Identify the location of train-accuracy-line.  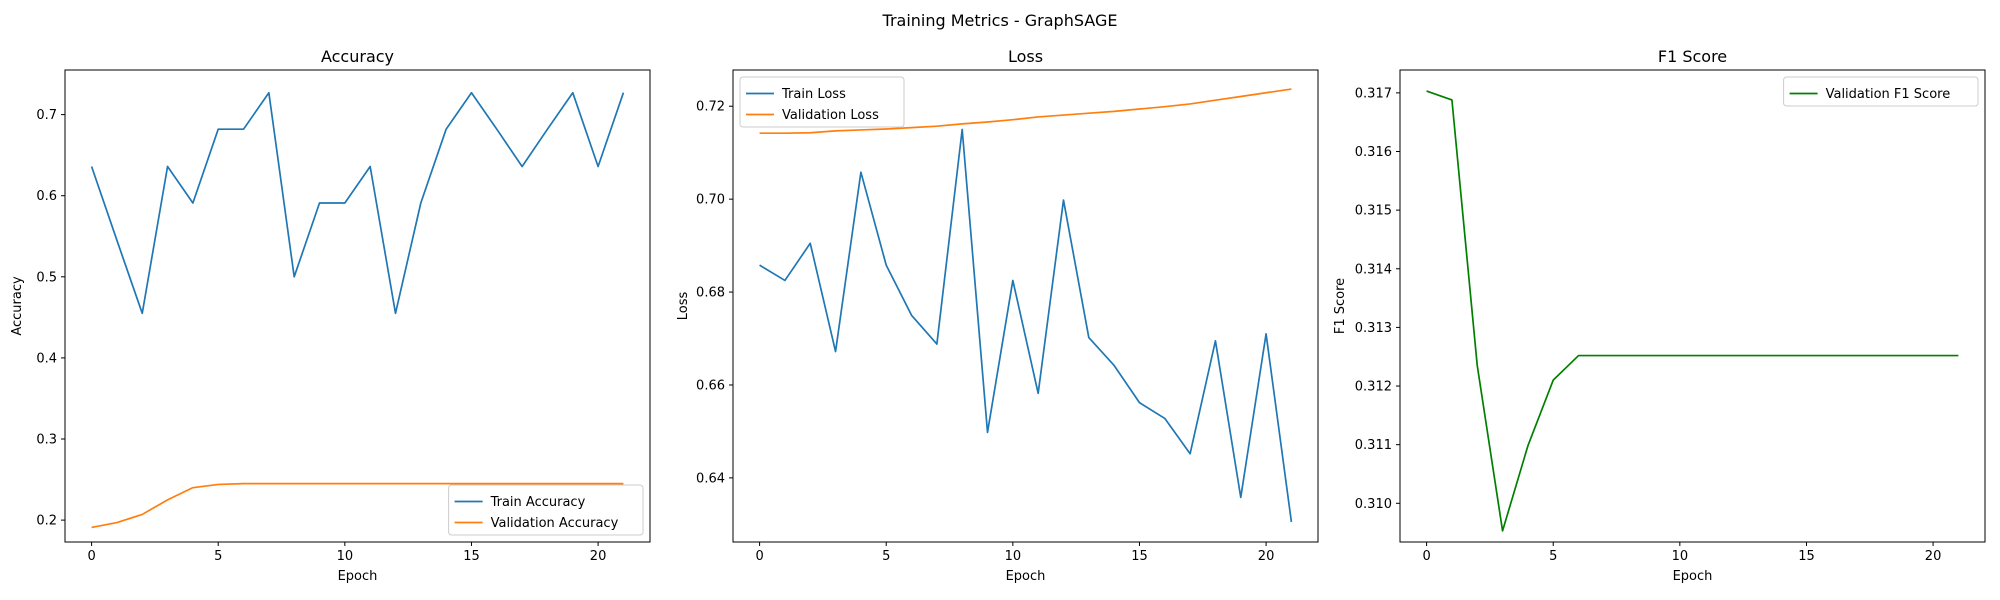
(357, 203).